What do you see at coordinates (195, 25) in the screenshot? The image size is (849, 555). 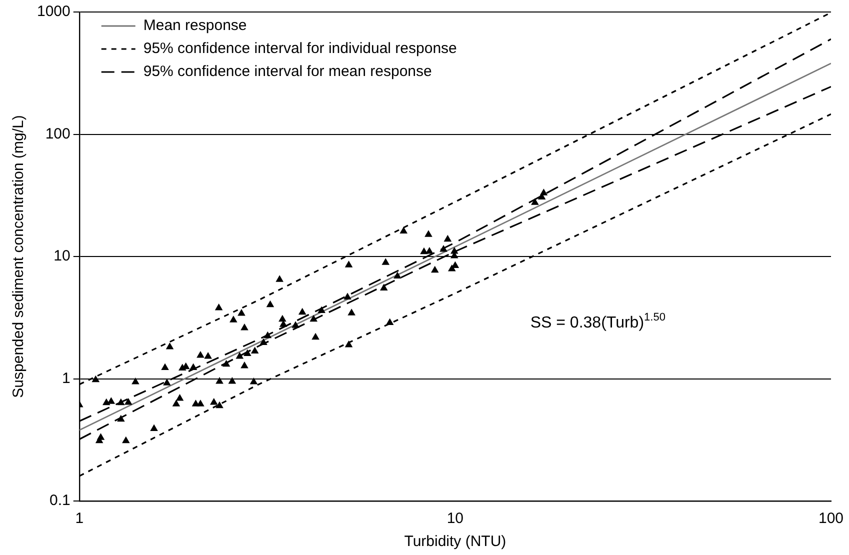 I see `legend-label: Mean response` at bounding box center [195, 25].